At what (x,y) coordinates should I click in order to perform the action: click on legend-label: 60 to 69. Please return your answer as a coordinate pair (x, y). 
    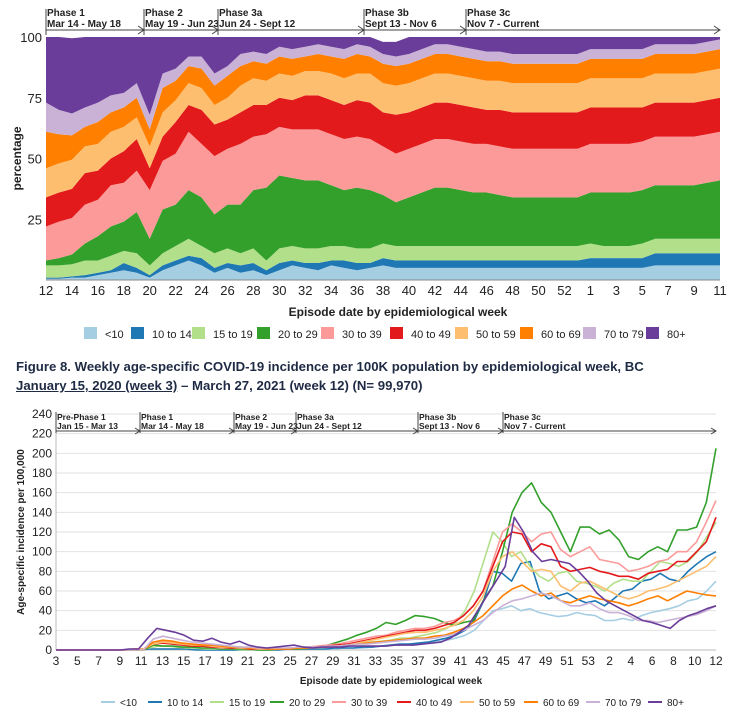
    Looking at the image, I should click on (561, 335).